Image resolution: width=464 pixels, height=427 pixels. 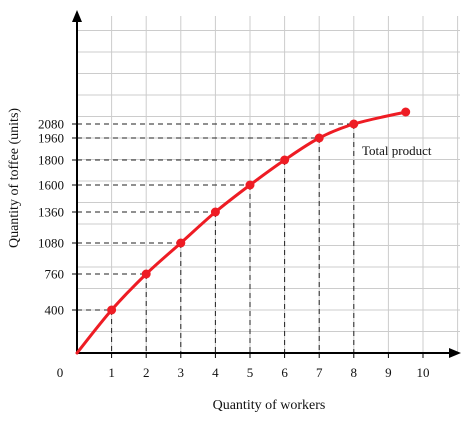 I want to click on x-tick-label: 8, so click(x=354, y=372).